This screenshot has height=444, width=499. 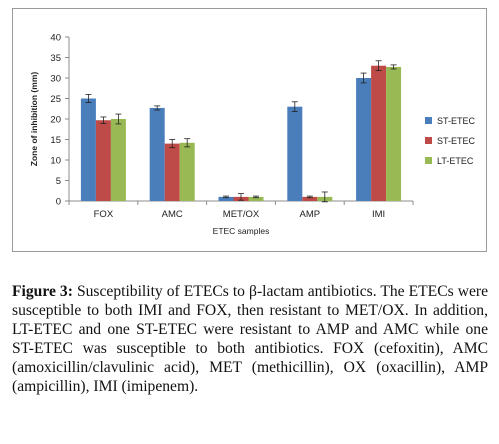 What do you see at coordinates (34, 119) in the screenshot?
I see `y-axis-title: Zone of inhibition (mm)` at bounding box center [34, 119].